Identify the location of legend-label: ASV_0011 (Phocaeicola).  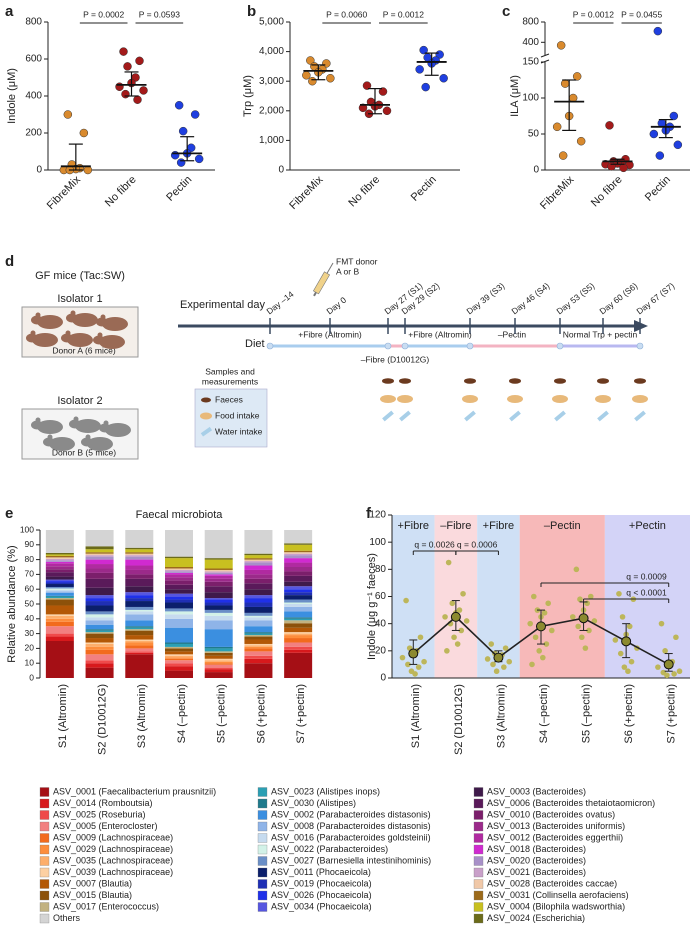
(321, 872).